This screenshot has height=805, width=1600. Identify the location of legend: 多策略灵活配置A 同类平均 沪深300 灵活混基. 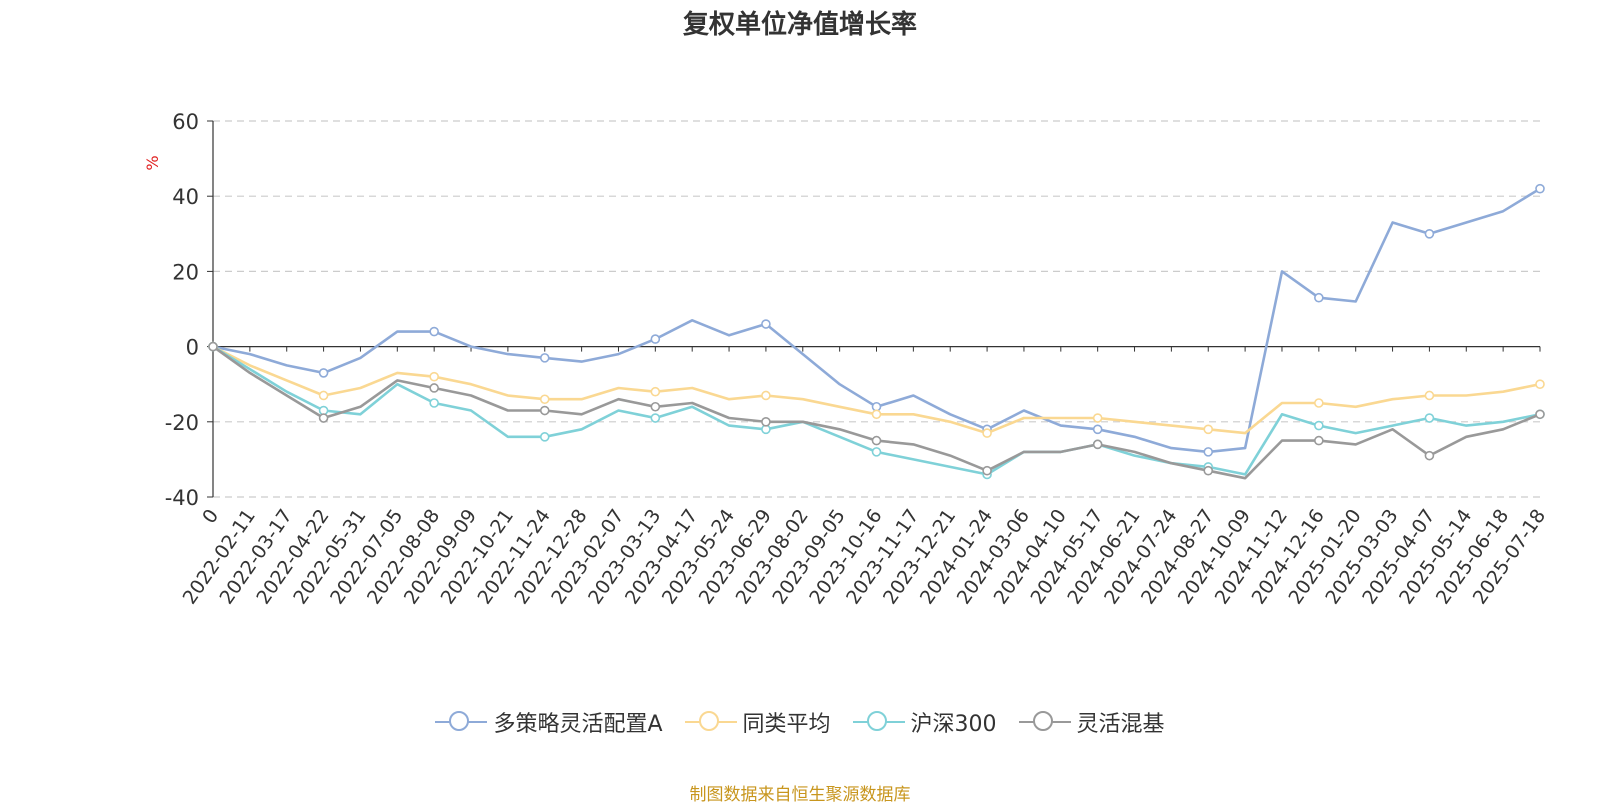
(800, 722).